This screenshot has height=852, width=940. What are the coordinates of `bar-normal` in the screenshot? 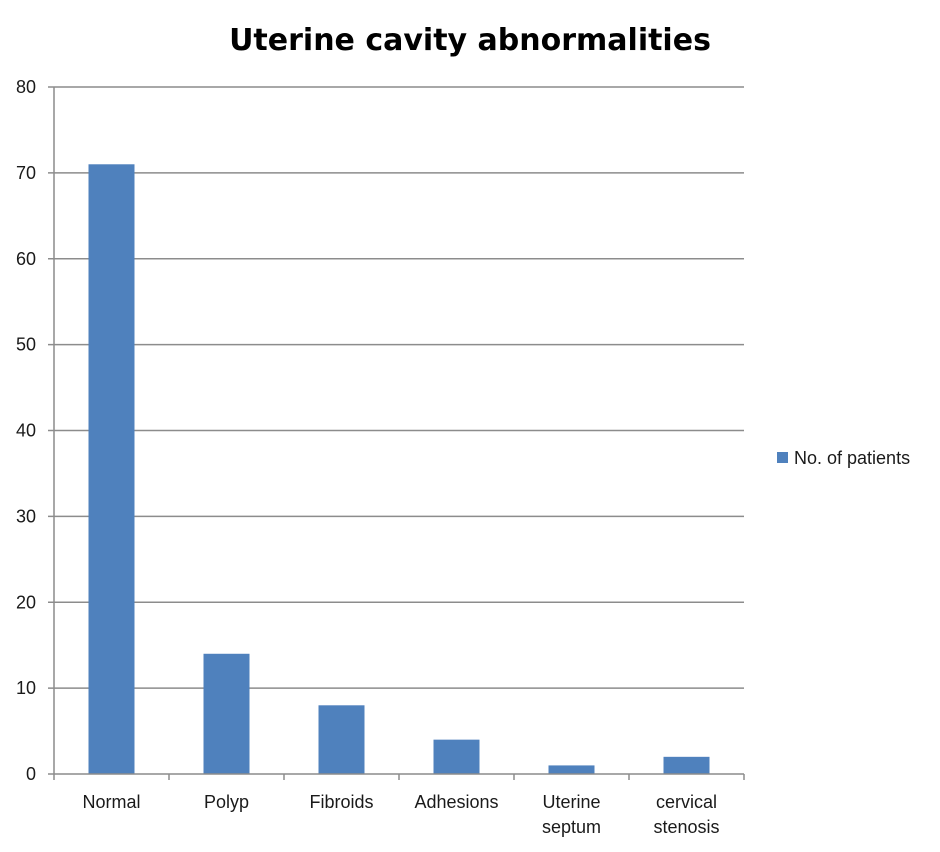 It's located at (111, 469).